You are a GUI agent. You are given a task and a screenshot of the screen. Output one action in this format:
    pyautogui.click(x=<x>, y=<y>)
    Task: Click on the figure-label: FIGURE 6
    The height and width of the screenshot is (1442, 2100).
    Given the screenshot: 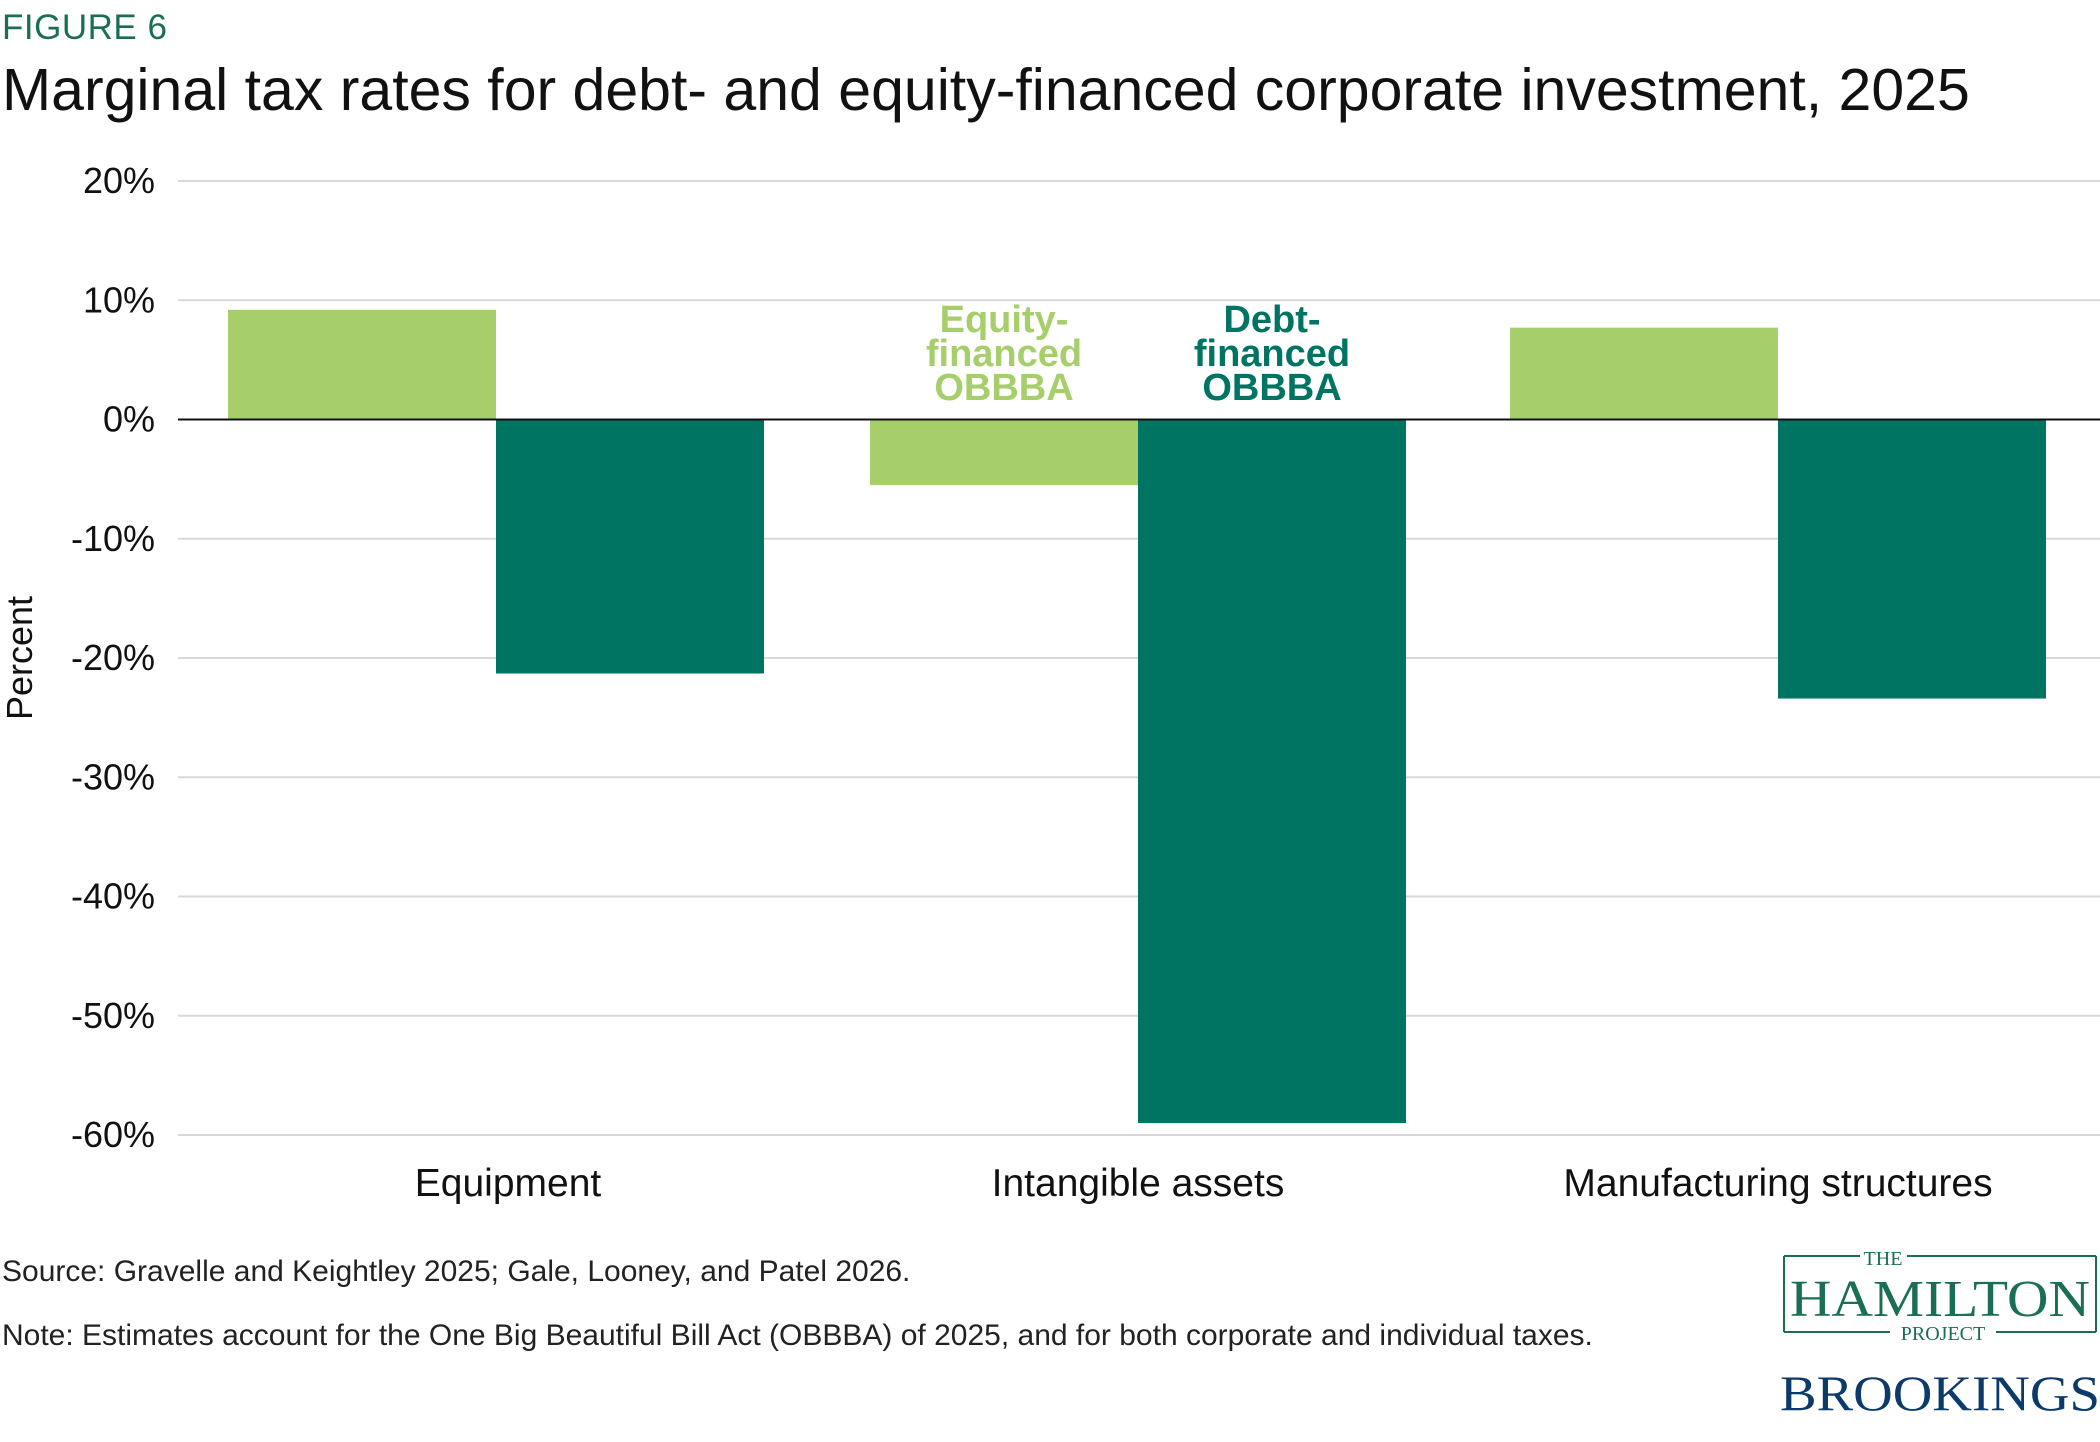 What is the action you would take?
    pyautogui.click(x=85, y=27)
    